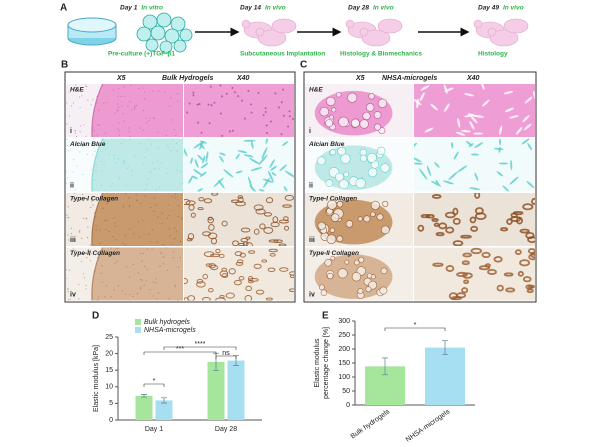  What do you see at coordinates (311, 185) in the screenshot?
I see `numeral: ii` at bounding box center [311, 185].